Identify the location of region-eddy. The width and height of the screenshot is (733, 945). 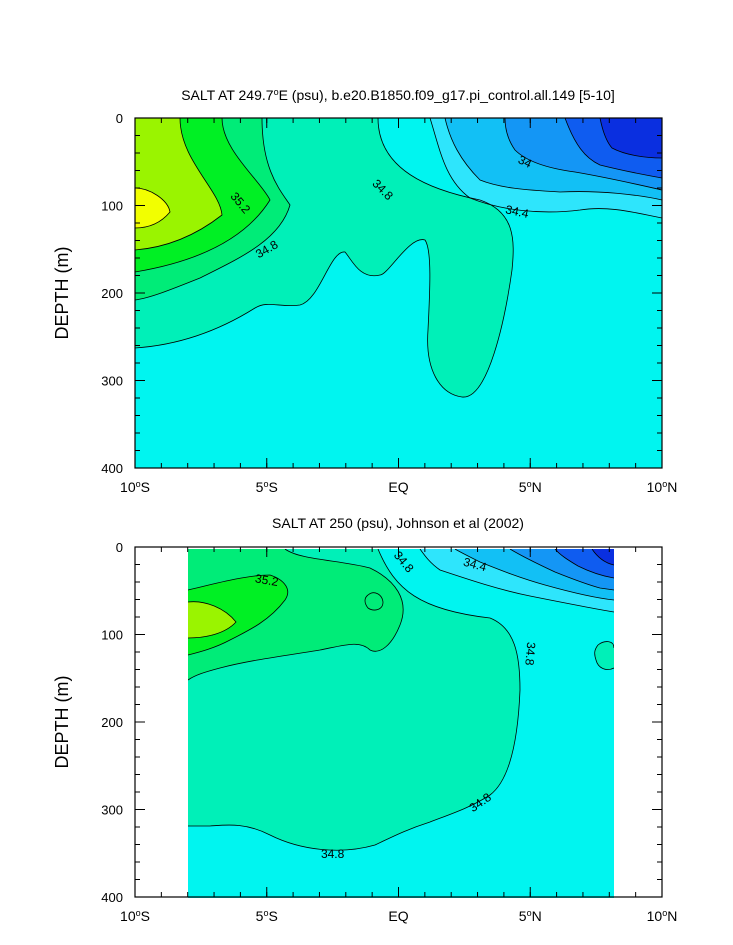
(374, 601).